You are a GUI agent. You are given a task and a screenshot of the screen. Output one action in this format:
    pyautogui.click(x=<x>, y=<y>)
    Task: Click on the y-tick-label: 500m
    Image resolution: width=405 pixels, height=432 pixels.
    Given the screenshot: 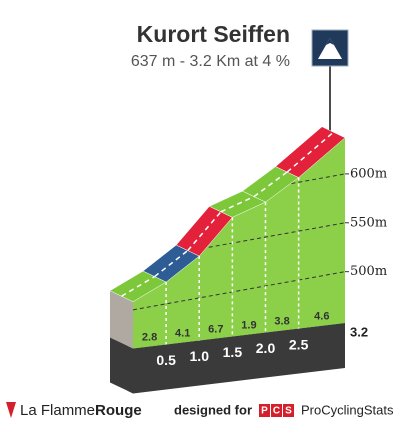 What is the action you would take?
    pyautogui.click(x=368, y=271)
    